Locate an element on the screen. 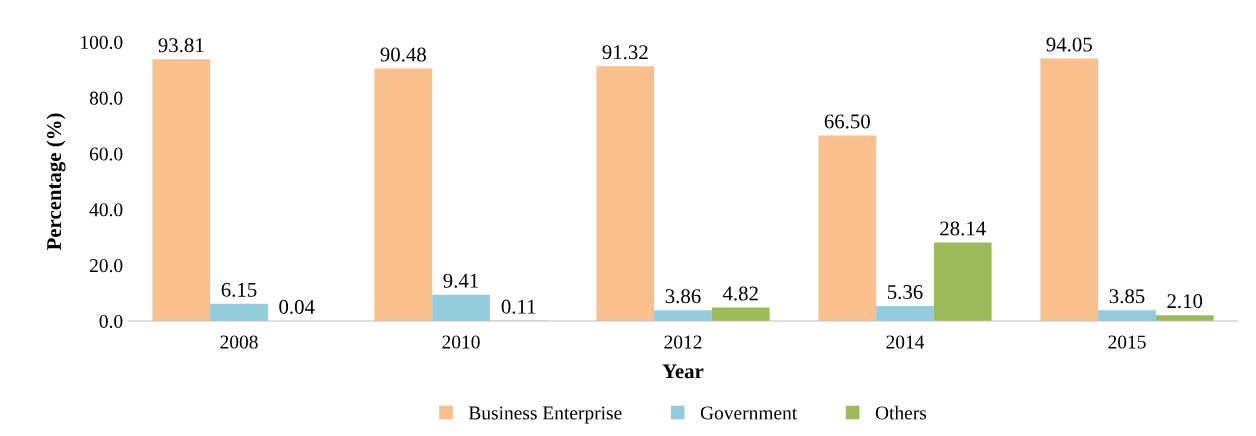  data-label: 3.86 is located at coordinates (683, 296).